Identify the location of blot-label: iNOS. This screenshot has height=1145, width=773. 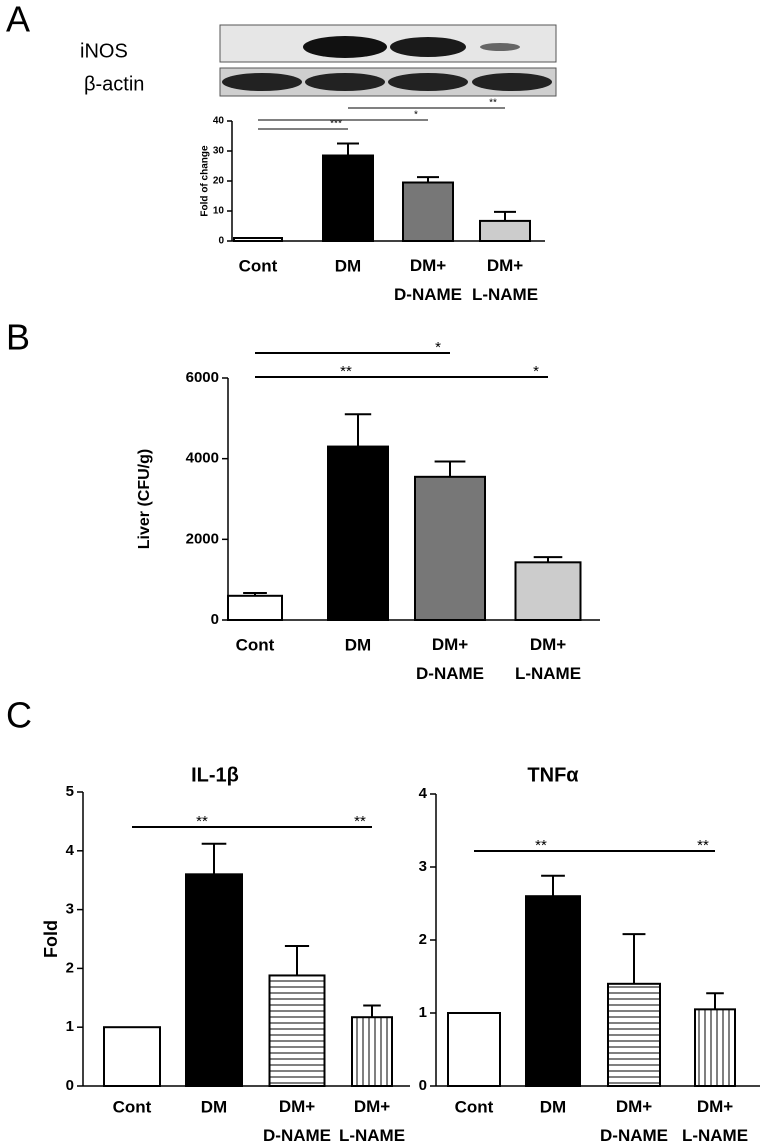
(104, 51).